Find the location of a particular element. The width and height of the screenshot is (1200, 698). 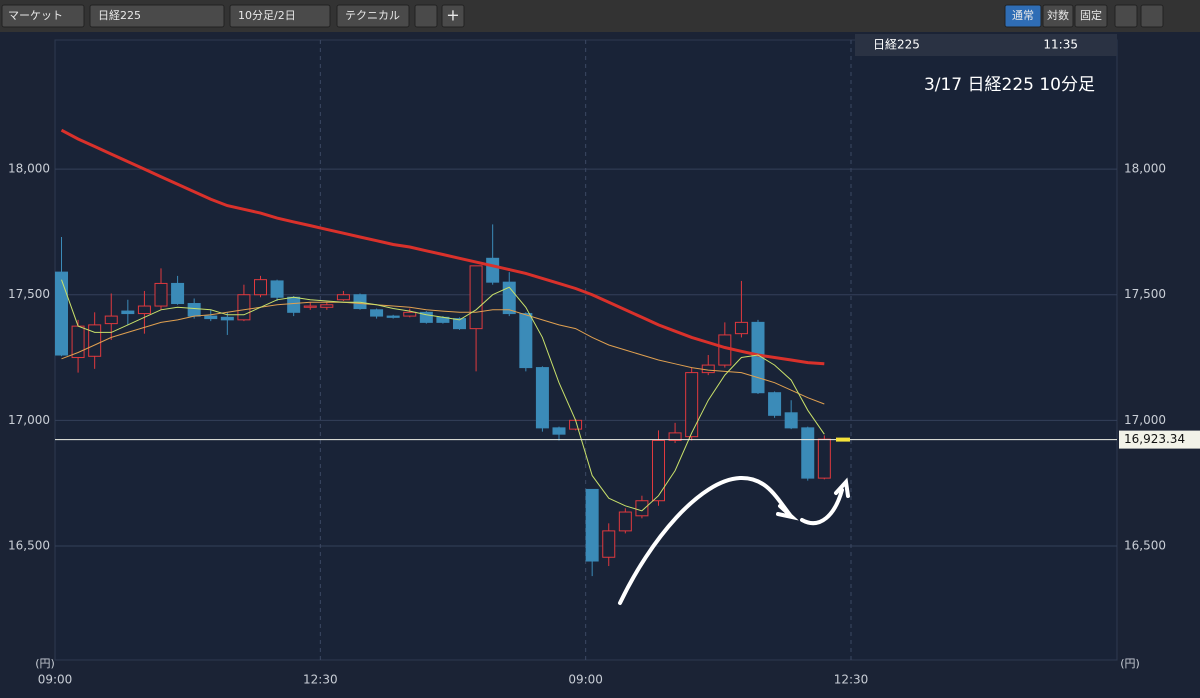

mode-fixed-button is located at coordinates (1091, 16).